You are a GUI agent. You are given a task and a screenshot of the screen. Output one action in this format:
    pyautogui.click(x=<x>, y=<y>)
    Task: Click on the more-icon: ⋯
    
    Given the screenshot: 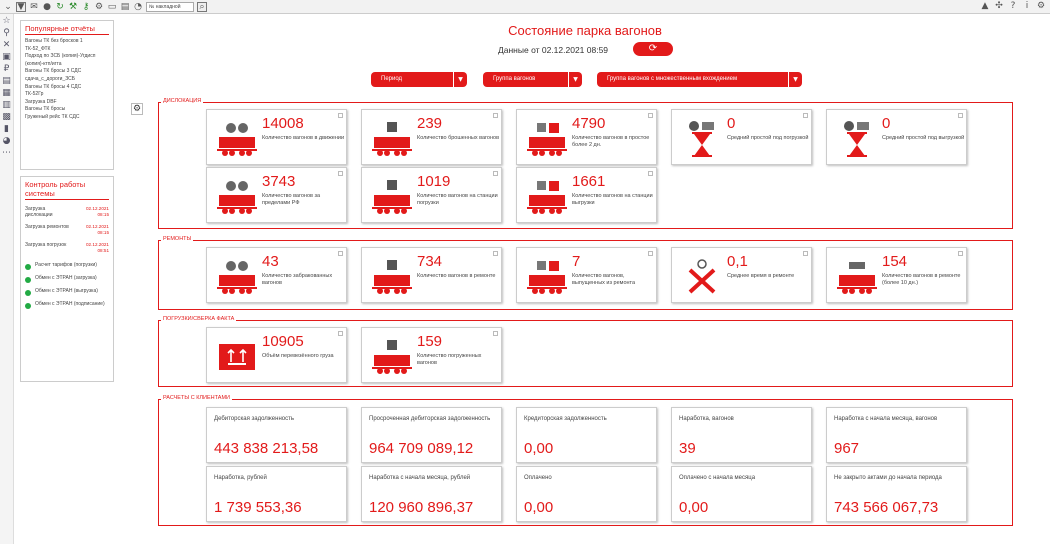 What is the action you would take?
    pyautogui.click(x=6, y=153)
    